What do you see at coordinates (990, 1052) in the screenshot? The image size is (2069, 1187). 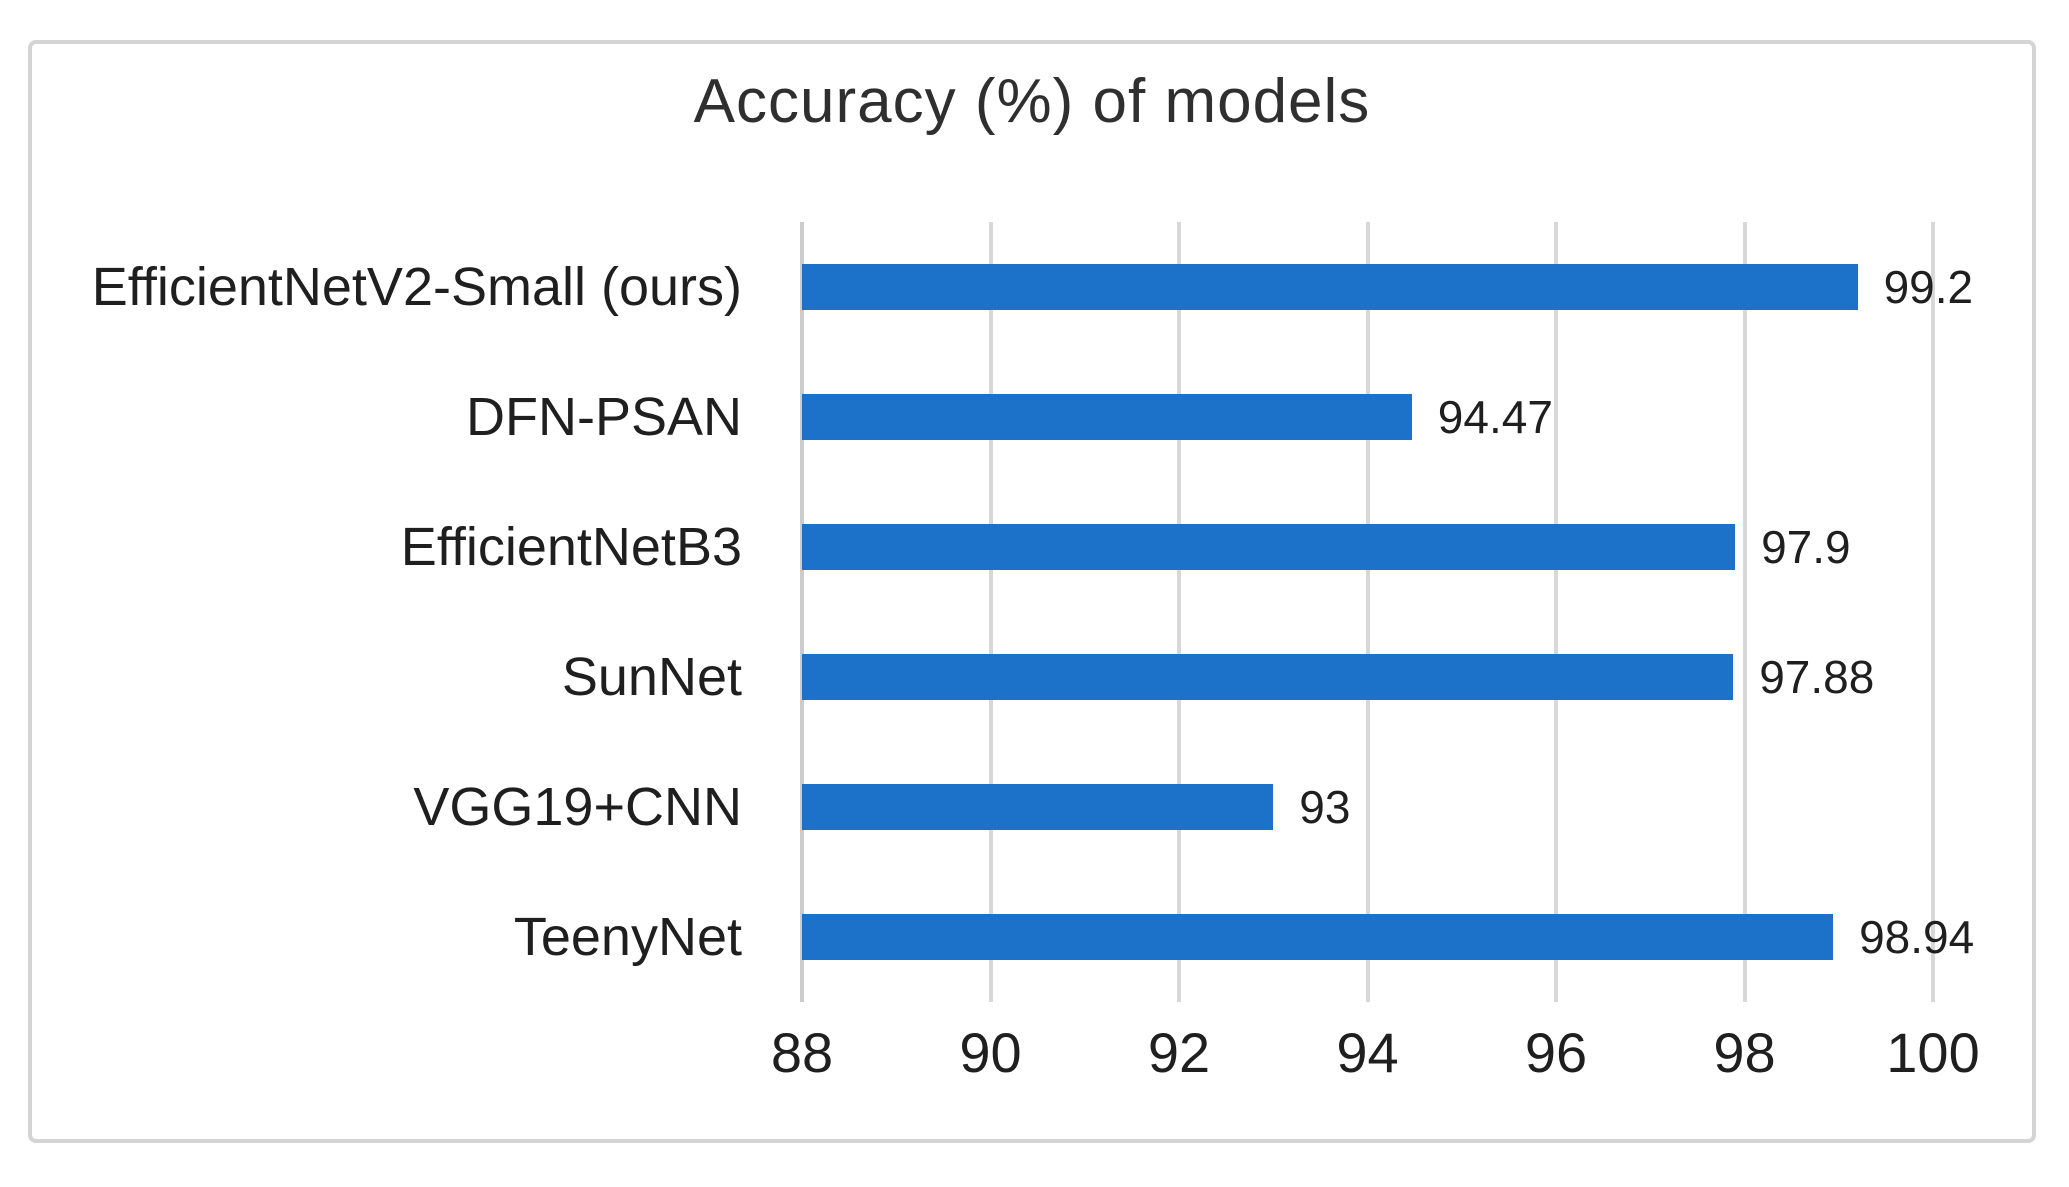 I see `x-tick-label: 90` at bounding box center [990, 1052].